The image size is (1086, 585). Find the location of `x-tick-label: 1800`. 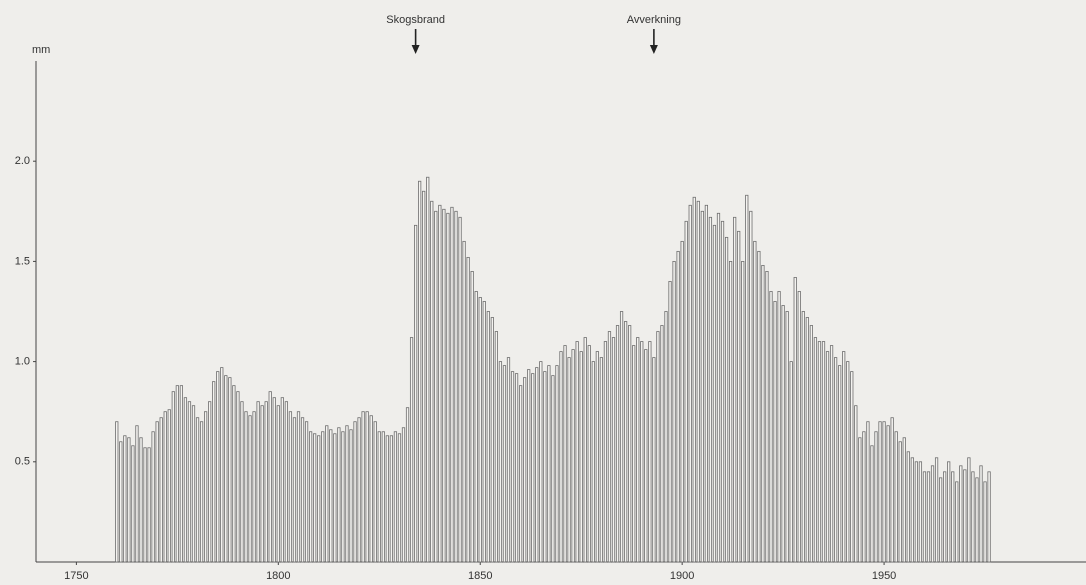

x-tick-label: 1800 is located at coordinates (278, 576).